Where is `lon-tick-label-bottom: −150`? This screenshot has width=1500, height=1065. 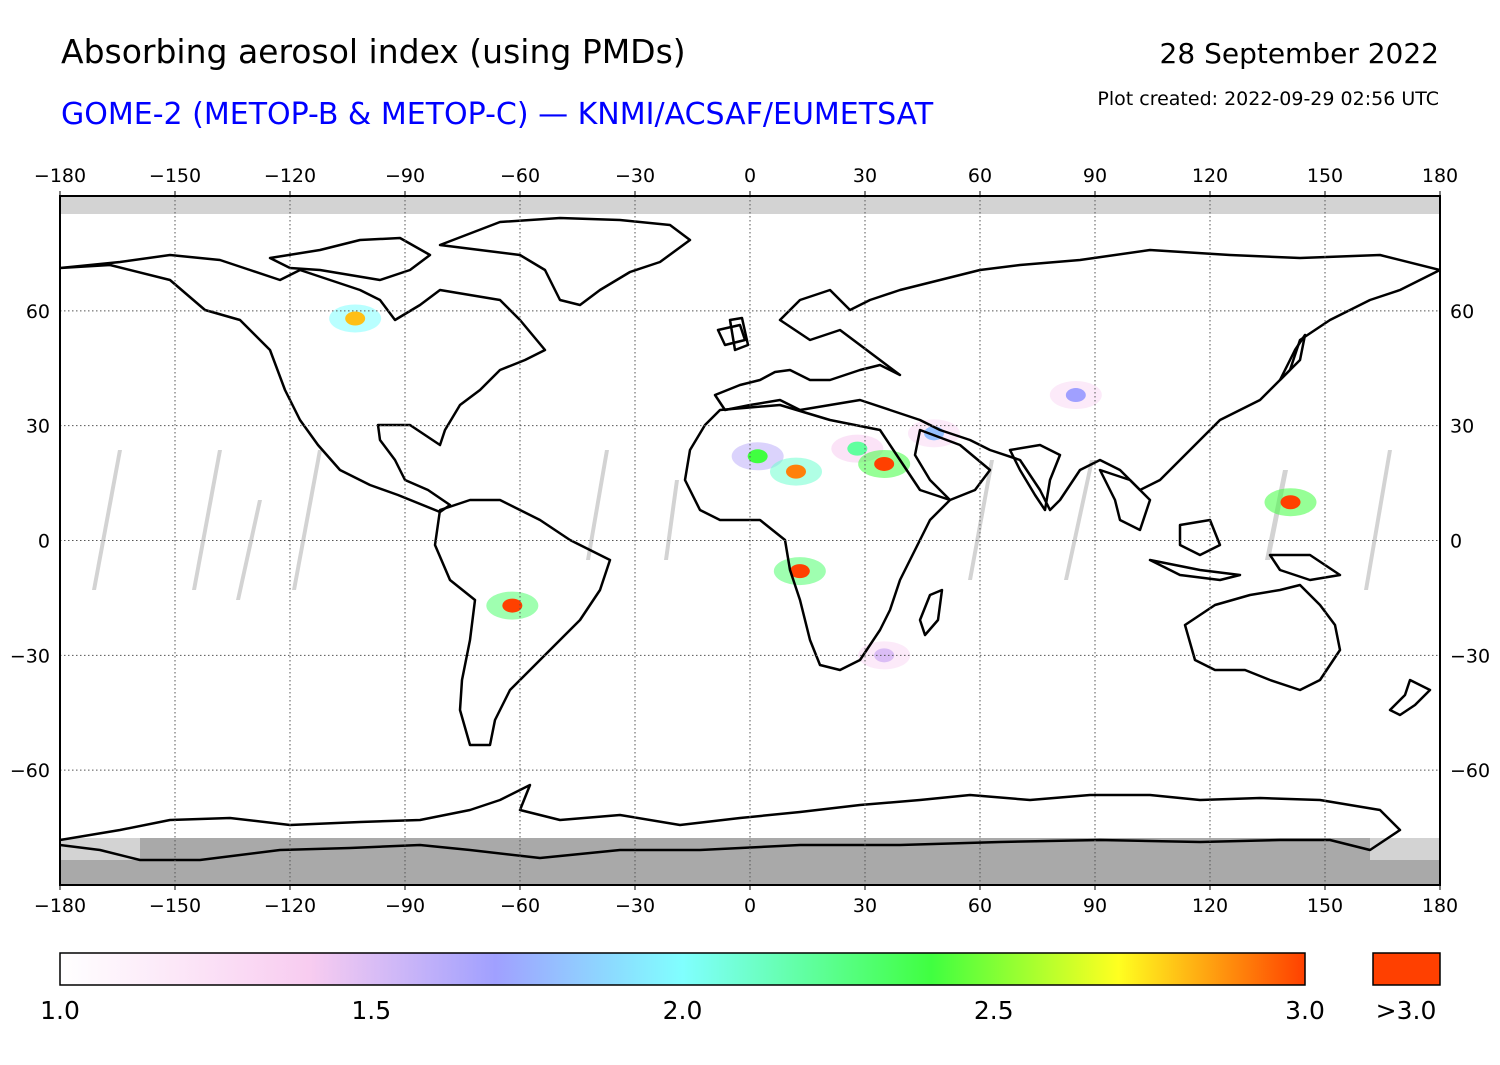
lon-tick-label-bottom: −150 is located at coordinates (175, 906).